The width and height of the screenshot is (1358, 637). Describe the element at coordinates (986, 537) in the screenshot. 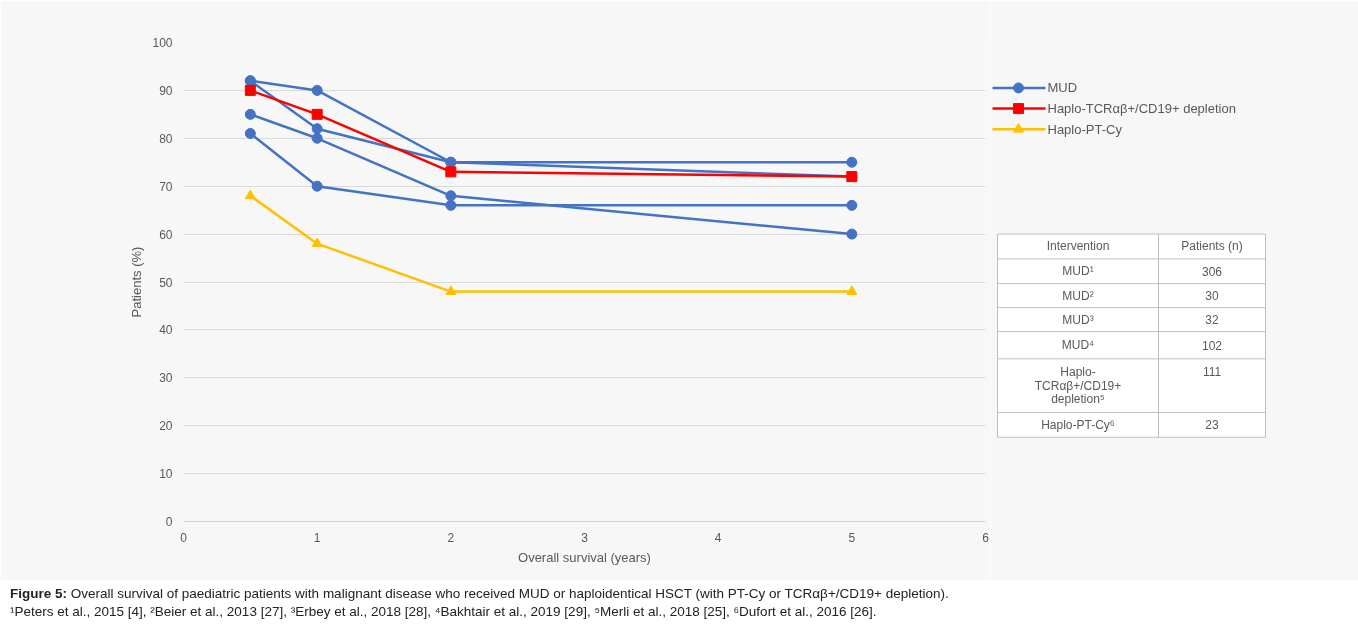

I see `x-tick-label: 6` at that location.